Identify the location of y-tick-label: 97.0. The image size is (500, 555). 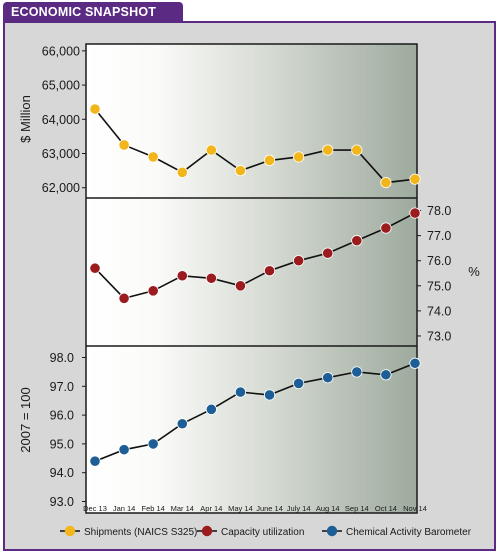
(62, 387).